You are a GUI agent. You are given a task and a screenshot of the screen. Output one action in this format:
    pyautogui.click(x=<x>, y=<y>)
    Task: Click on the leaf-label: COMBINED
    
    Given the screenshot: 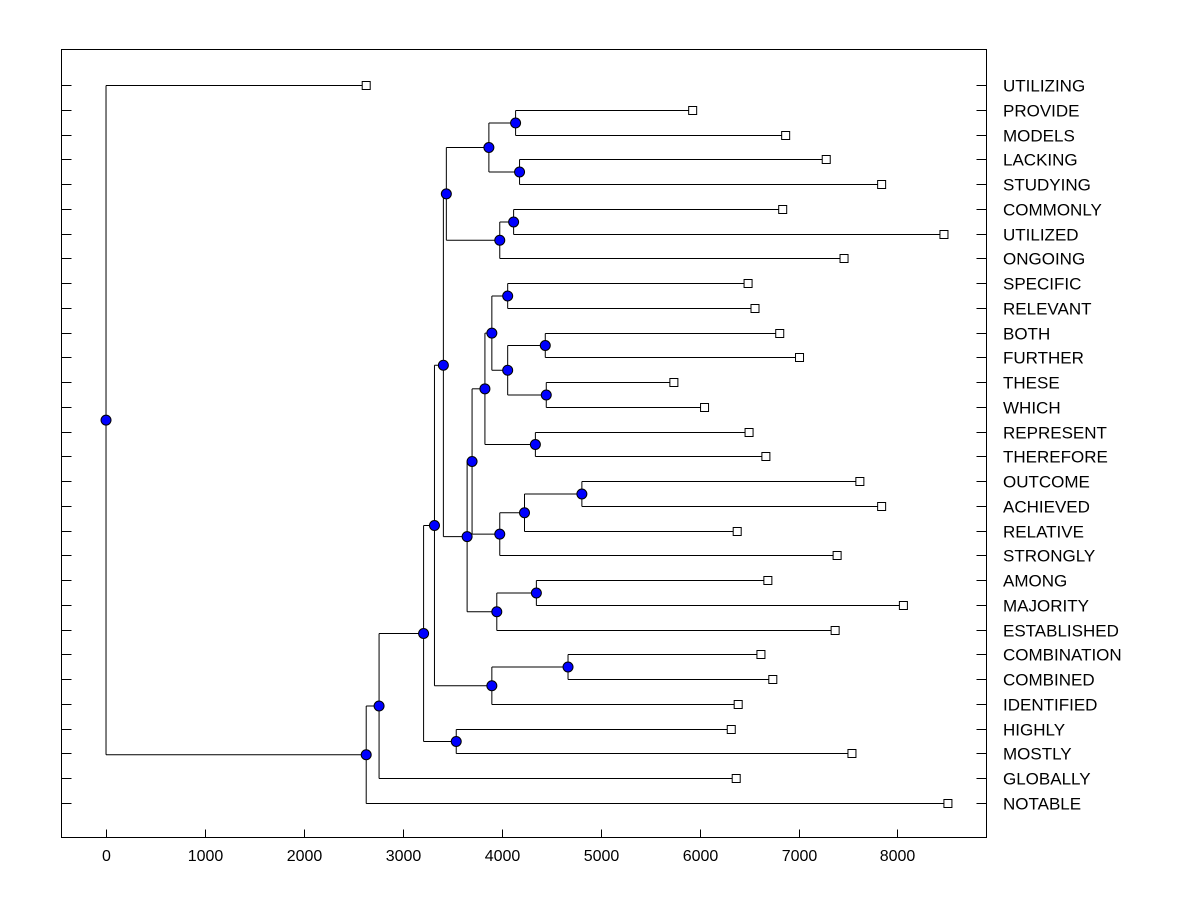 What is the action you would take?
    pyautogui.click(x=1049, y=680)
    